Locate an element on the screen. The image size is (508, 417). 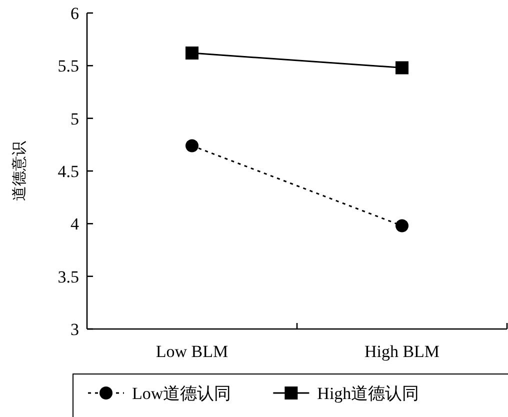
y-tick-label: 3.5 is located at coordinates (68, 276).